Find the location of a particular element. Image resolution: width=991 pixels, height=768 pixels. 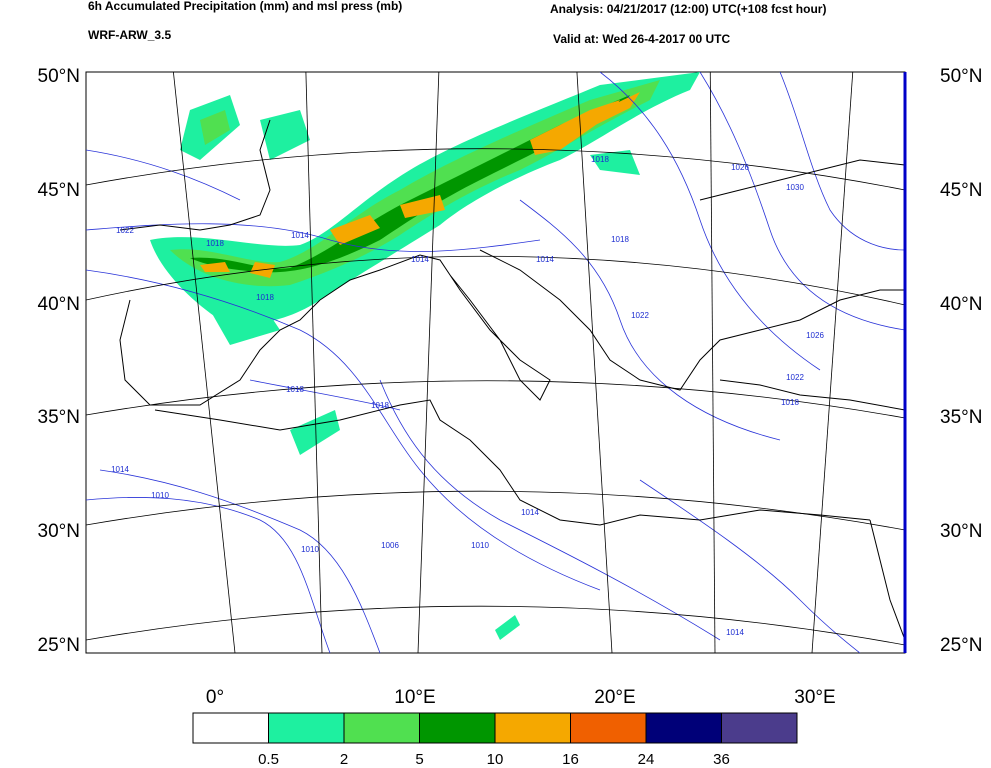

lon-label: 20°E is located at coordinates (614, 697).